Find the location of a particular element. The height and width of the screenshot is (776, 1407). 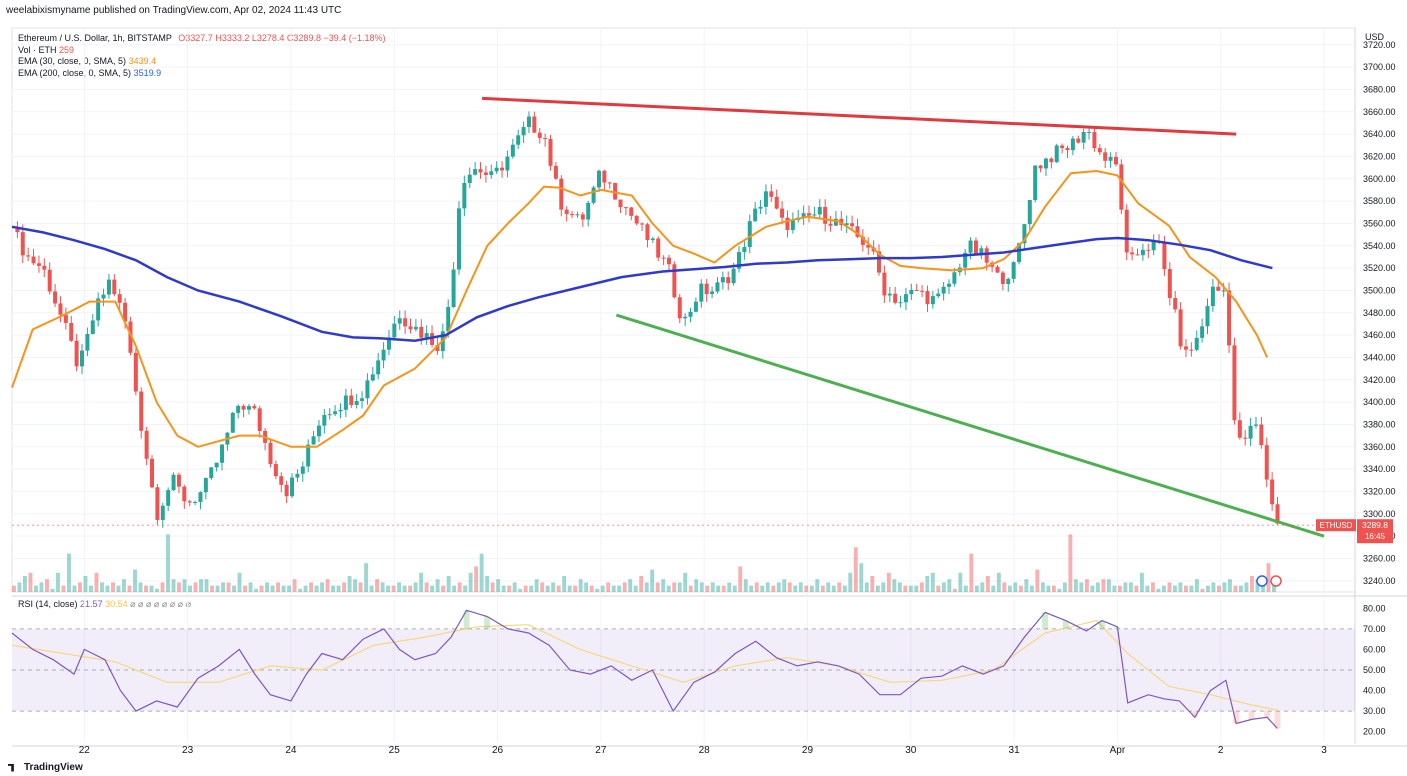

price-badge-value: 3289.8 is located at coordinates (1375, 525).